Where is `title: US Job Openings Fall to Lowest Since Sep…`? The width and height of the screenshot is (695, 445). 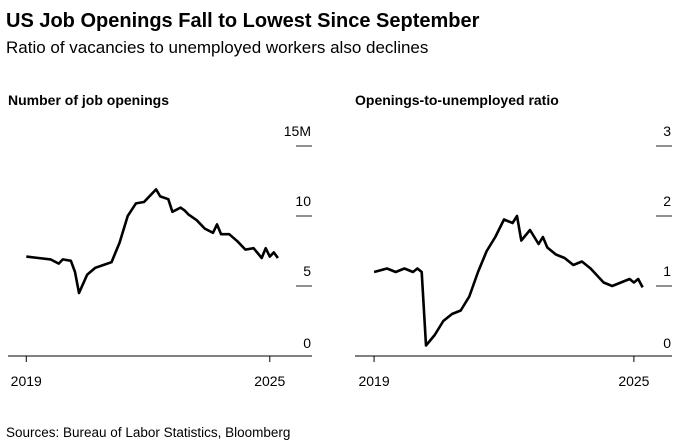
title: US Job Openings Fall to Lowest Since Sep… is located at coordinates (243, 21).